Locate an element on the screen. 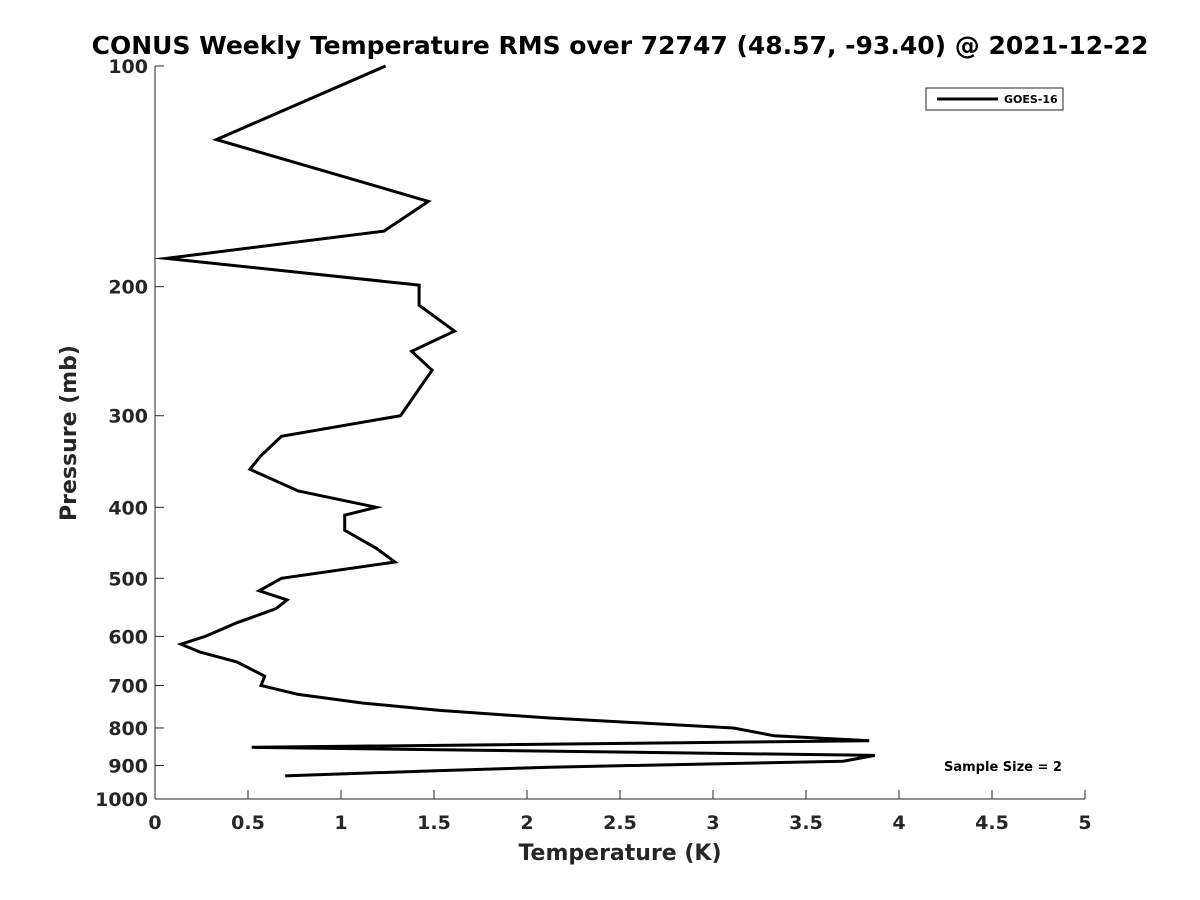  y-tick-label: 300 is located at coordinates (128, 417).